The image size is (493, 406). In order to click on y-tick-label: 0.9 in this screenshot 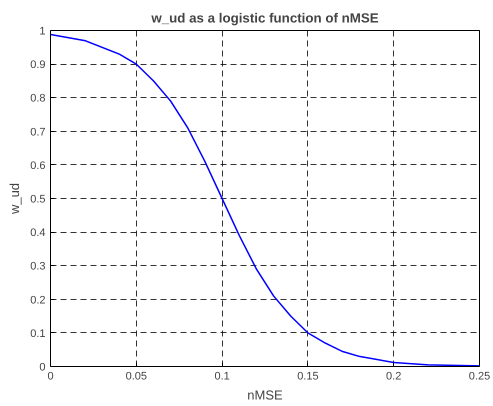, I will do `click(38, 65)`.